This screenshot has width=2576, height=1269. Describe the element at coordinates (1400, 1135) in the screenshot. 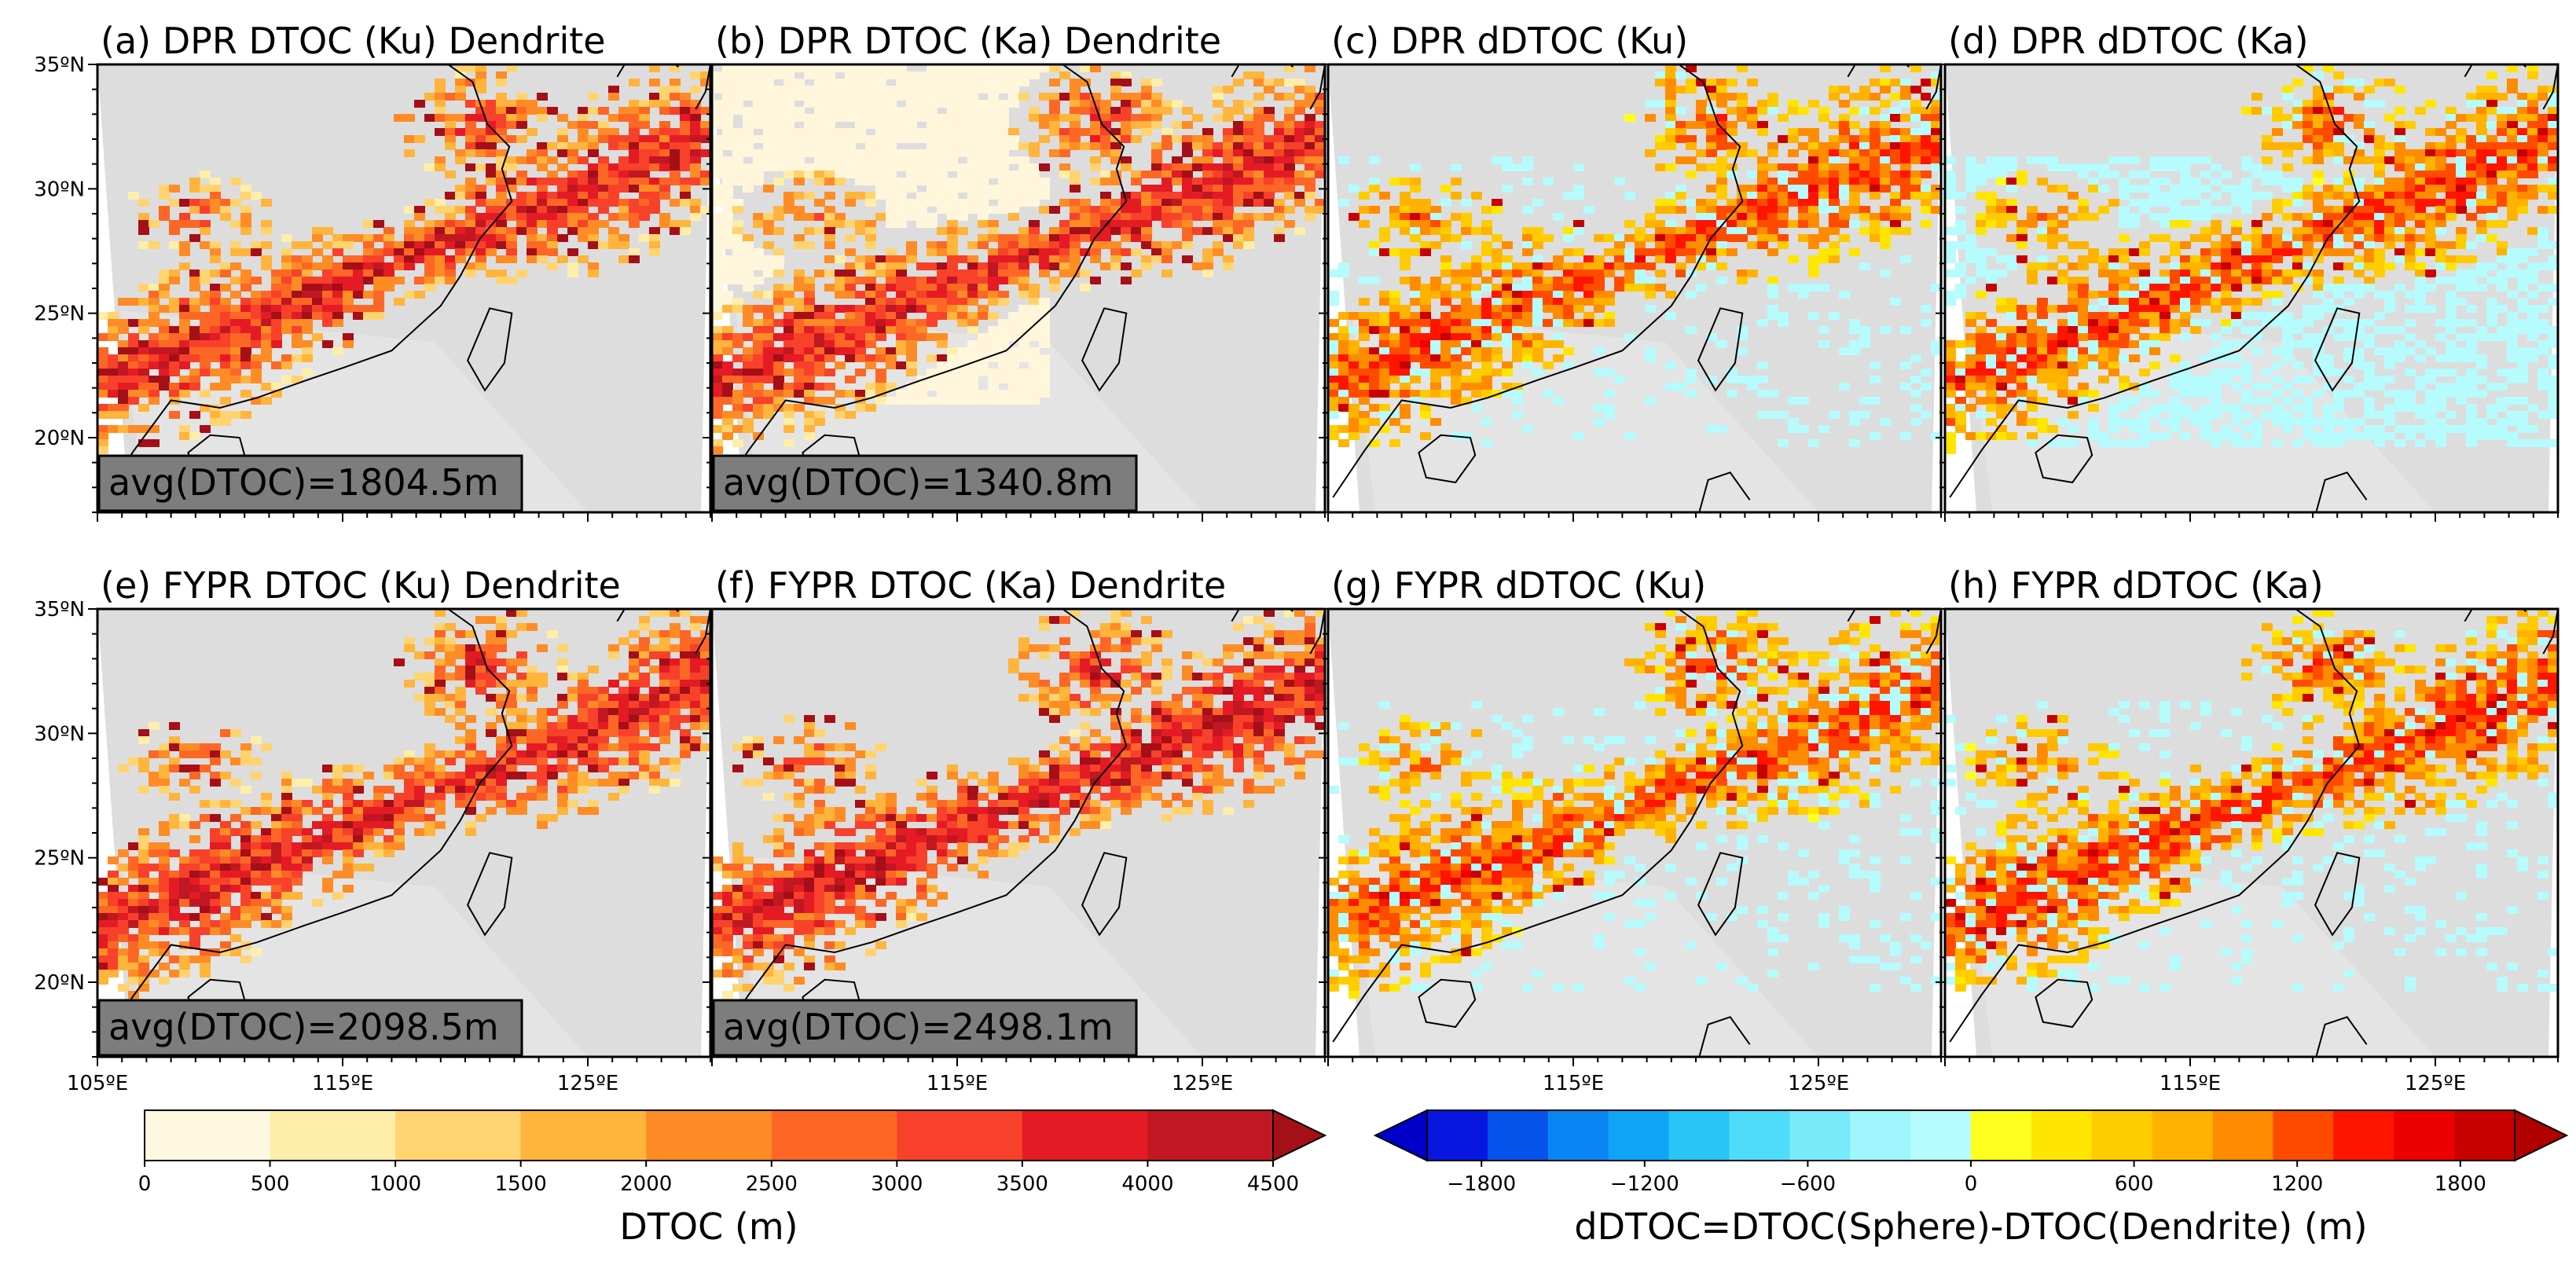

I see `colorbar-extend-low-arrow` at that location.